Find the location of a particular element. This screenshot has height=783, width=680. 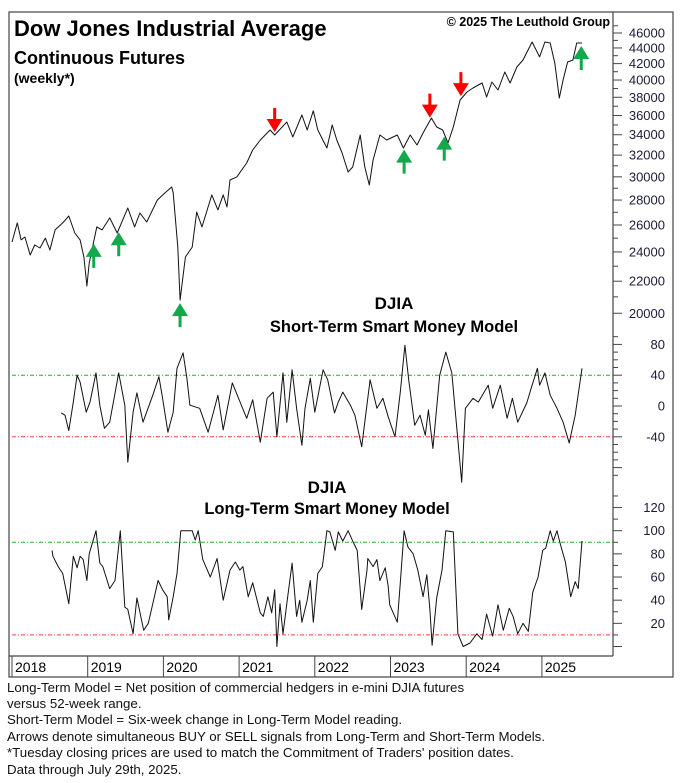

year-label: 2019 is located at coordinates (106, 667).